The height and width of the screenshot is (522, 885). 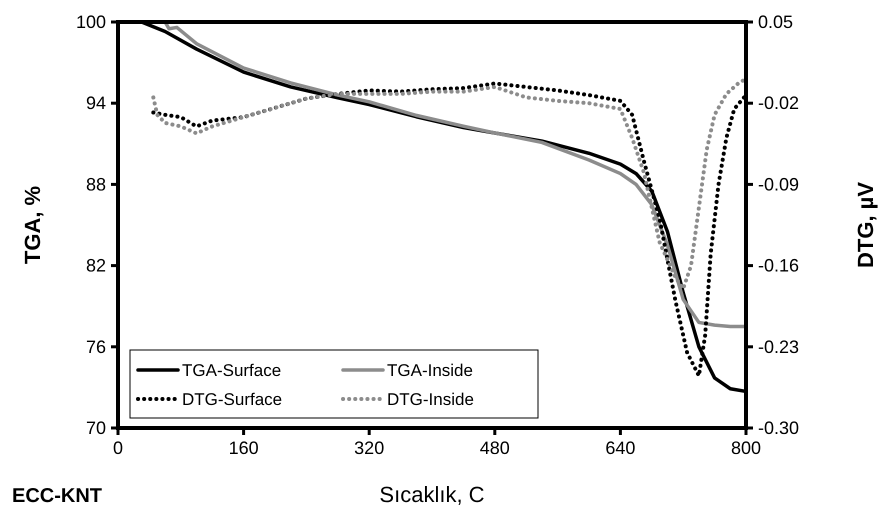 What do you see at coordinates (232, 399) in the screenshot?
I see `legend-label: DTG-Surface` at bounding box center [232, 399].